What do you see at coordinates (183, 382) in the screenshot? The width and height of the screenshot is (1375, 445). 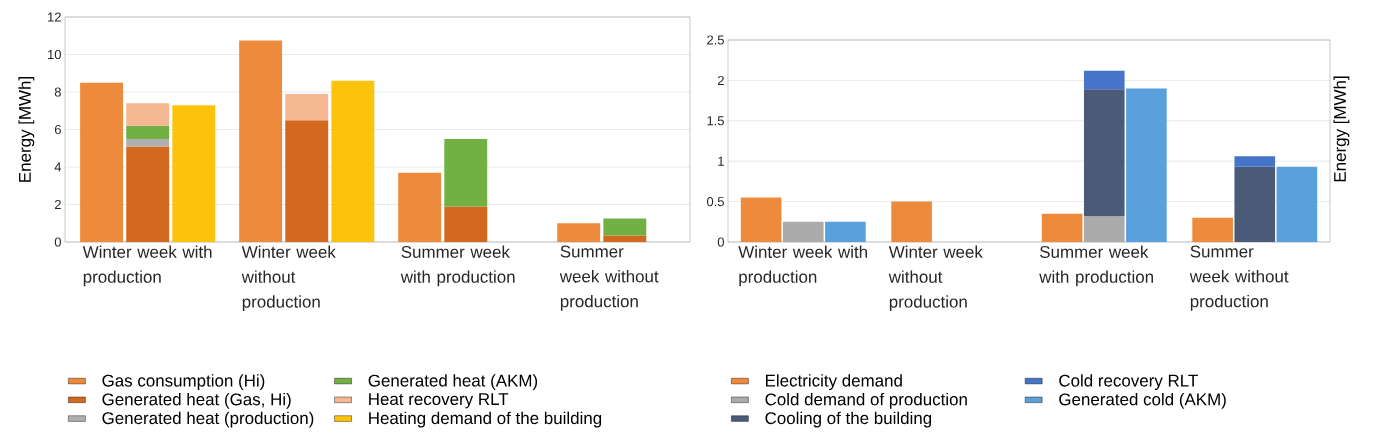 I see `legend-label: Gas consumption (Hi)` at bounding box center [183, 382].